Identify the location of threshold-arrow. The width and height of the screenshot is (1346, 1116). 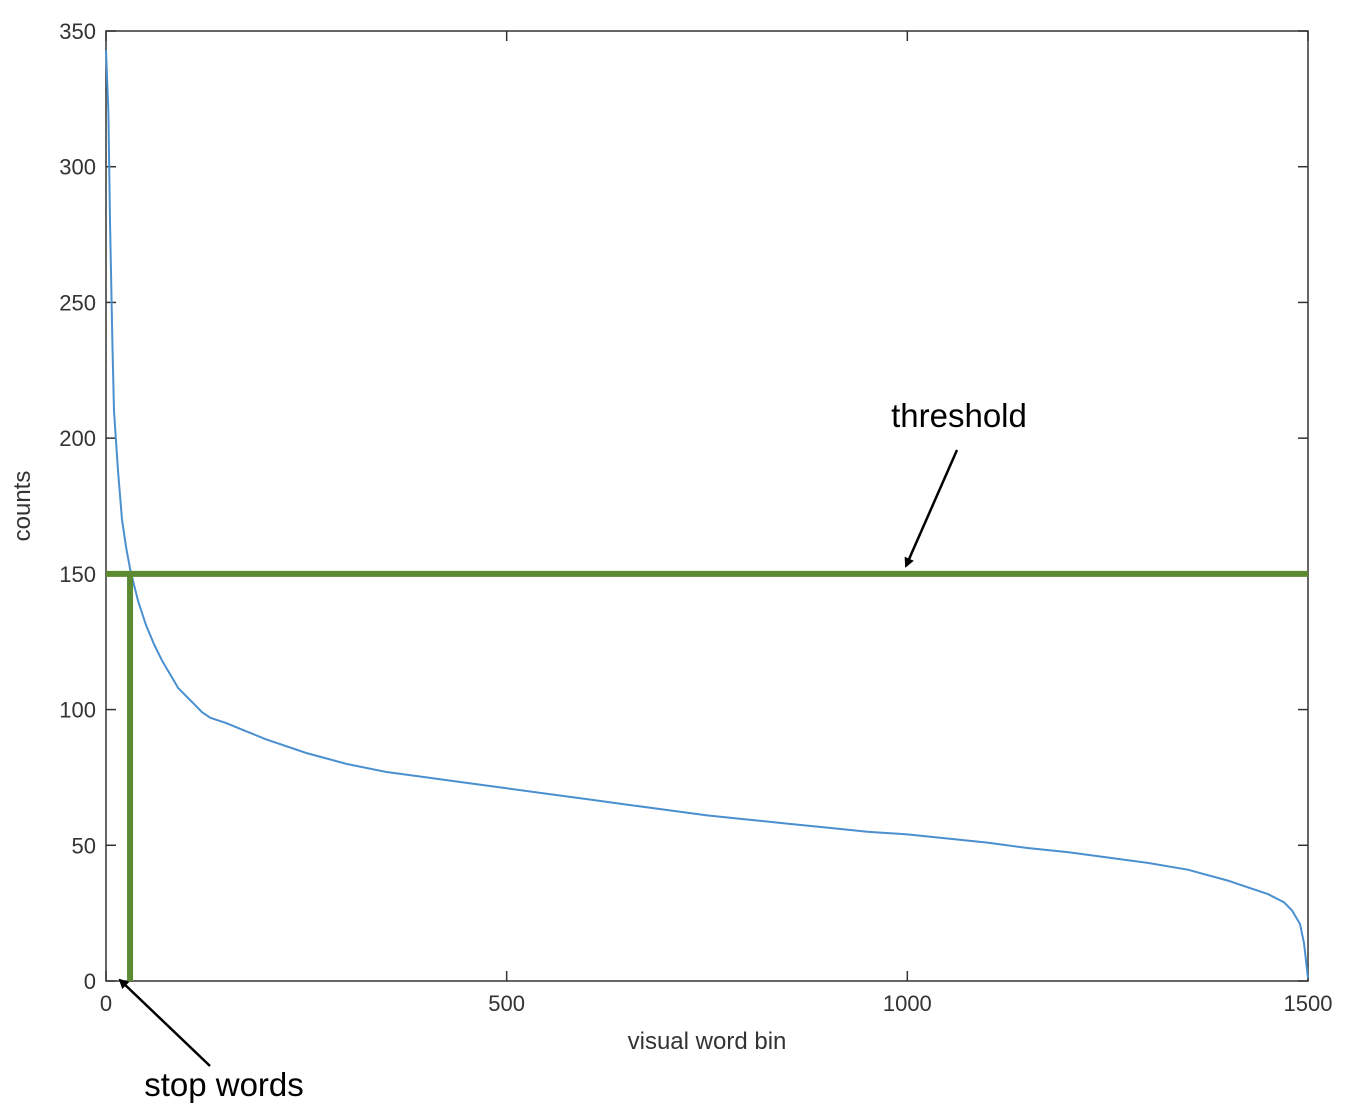
(931, 508).